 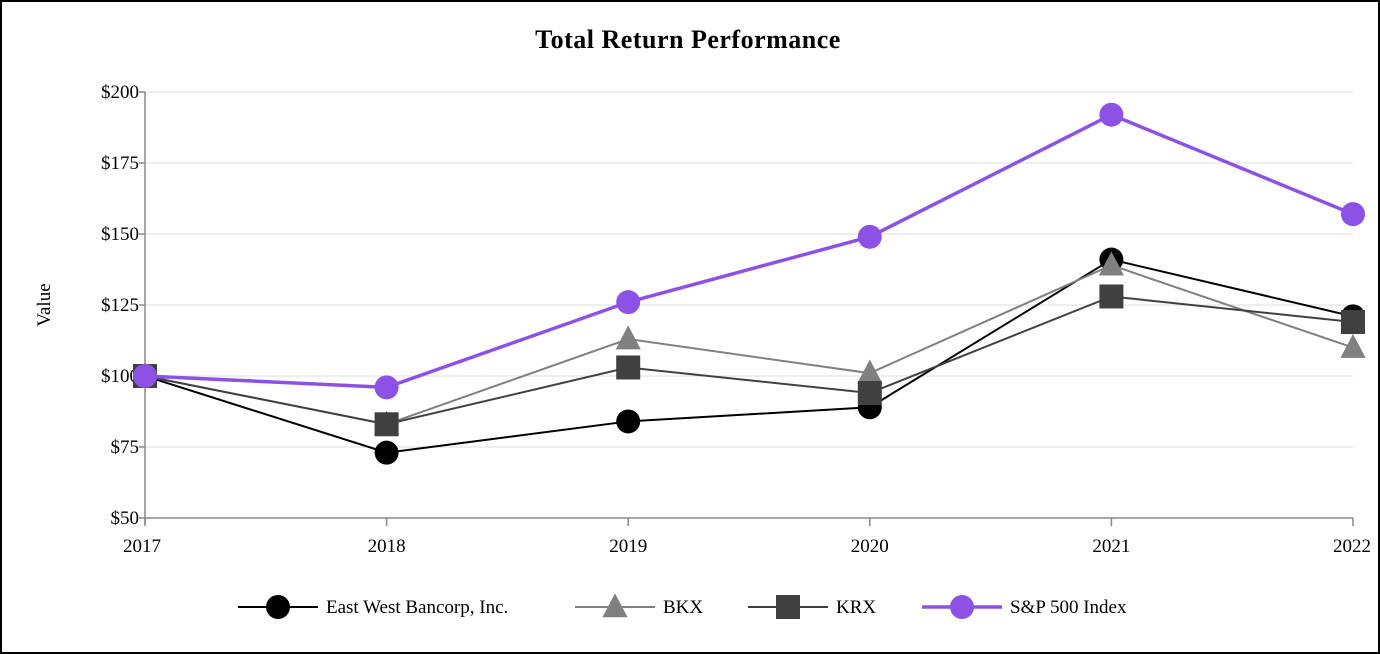 I want to click on y-tick-label: $100, so click(x=120, y=376).